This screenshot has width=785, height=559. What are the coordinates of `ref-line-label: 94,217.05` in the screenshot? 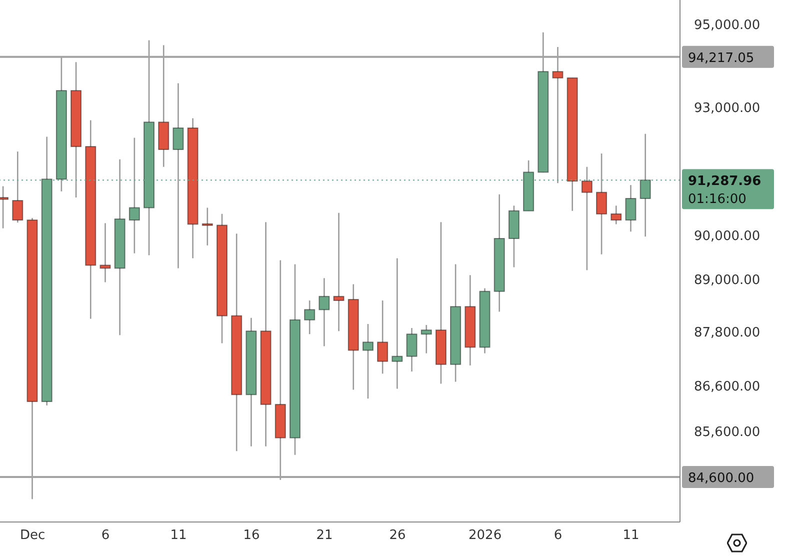 It's located at (721, 58).